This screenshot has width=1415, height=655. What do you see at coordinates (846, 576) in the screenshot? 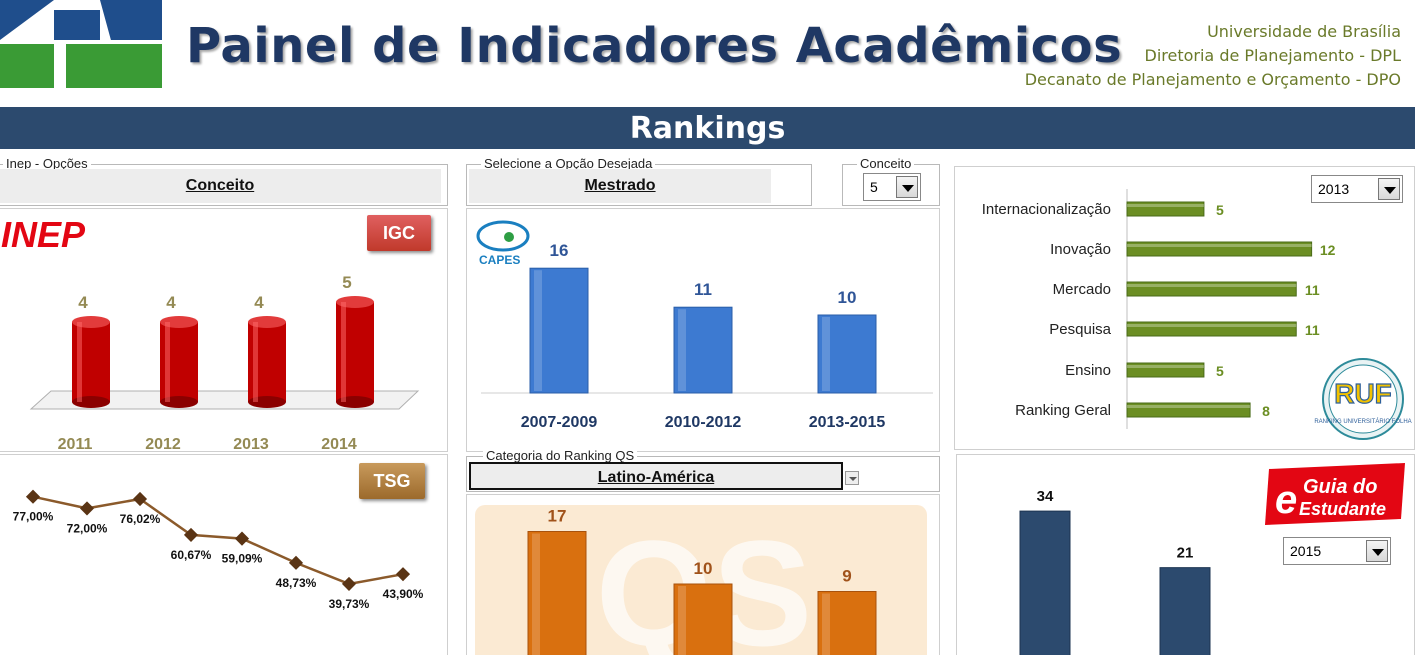
I see `qs-value-label: 9` at bounding box center [846, 576].